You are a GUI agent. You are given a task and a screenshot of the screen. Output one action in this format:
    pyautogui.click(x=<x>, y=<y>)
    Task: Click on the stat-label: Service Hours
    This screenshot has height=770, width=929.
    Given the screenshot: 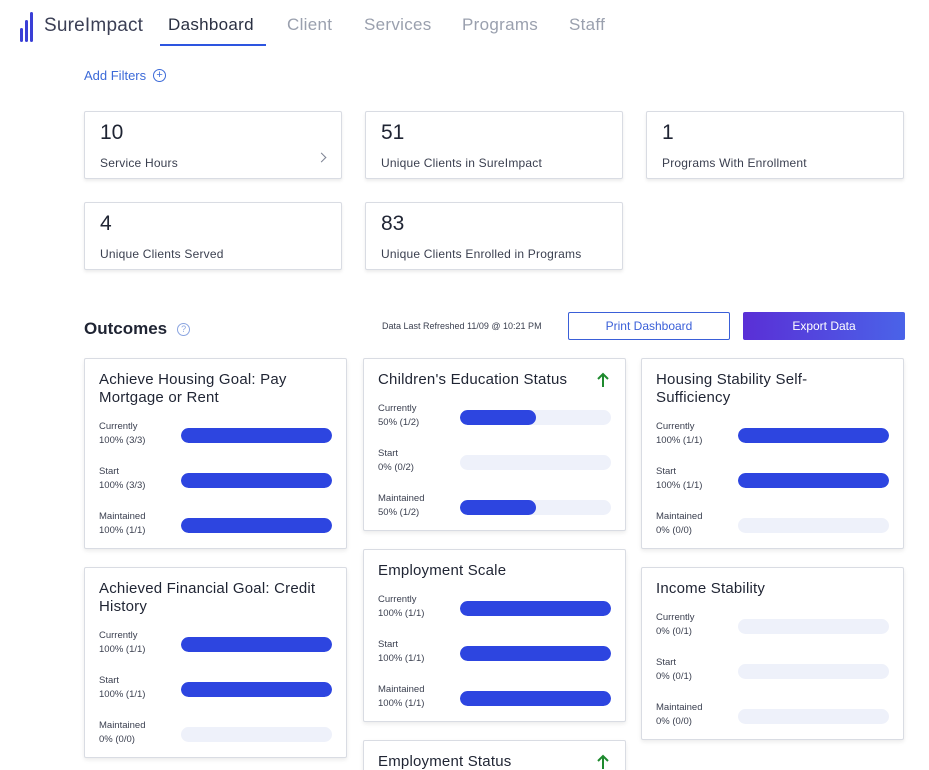 What is the action you would take?
    pyautogui.click(x=139, y=163)
    